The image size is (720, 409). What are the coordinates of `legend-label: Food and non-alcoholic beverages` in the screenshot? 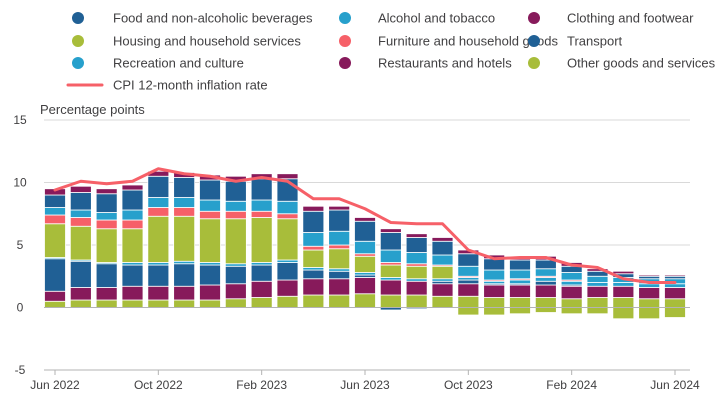 It's located at (213, 18).